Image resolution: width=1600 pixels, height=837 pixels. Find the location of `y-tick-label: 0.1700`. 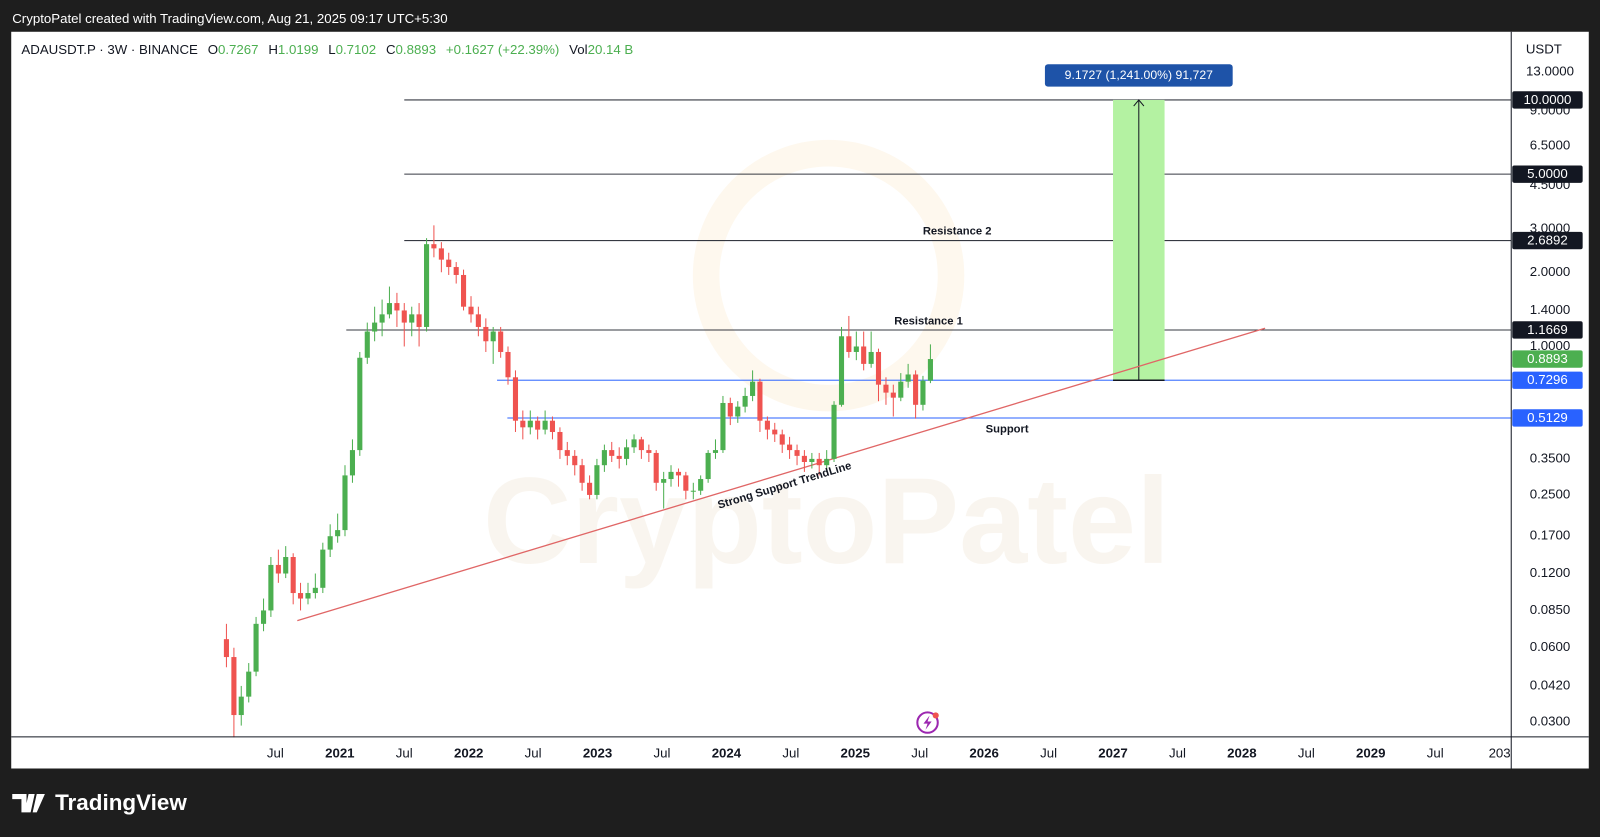

y-tick-label: 0.1700 is located at coordinates (1550, 535).